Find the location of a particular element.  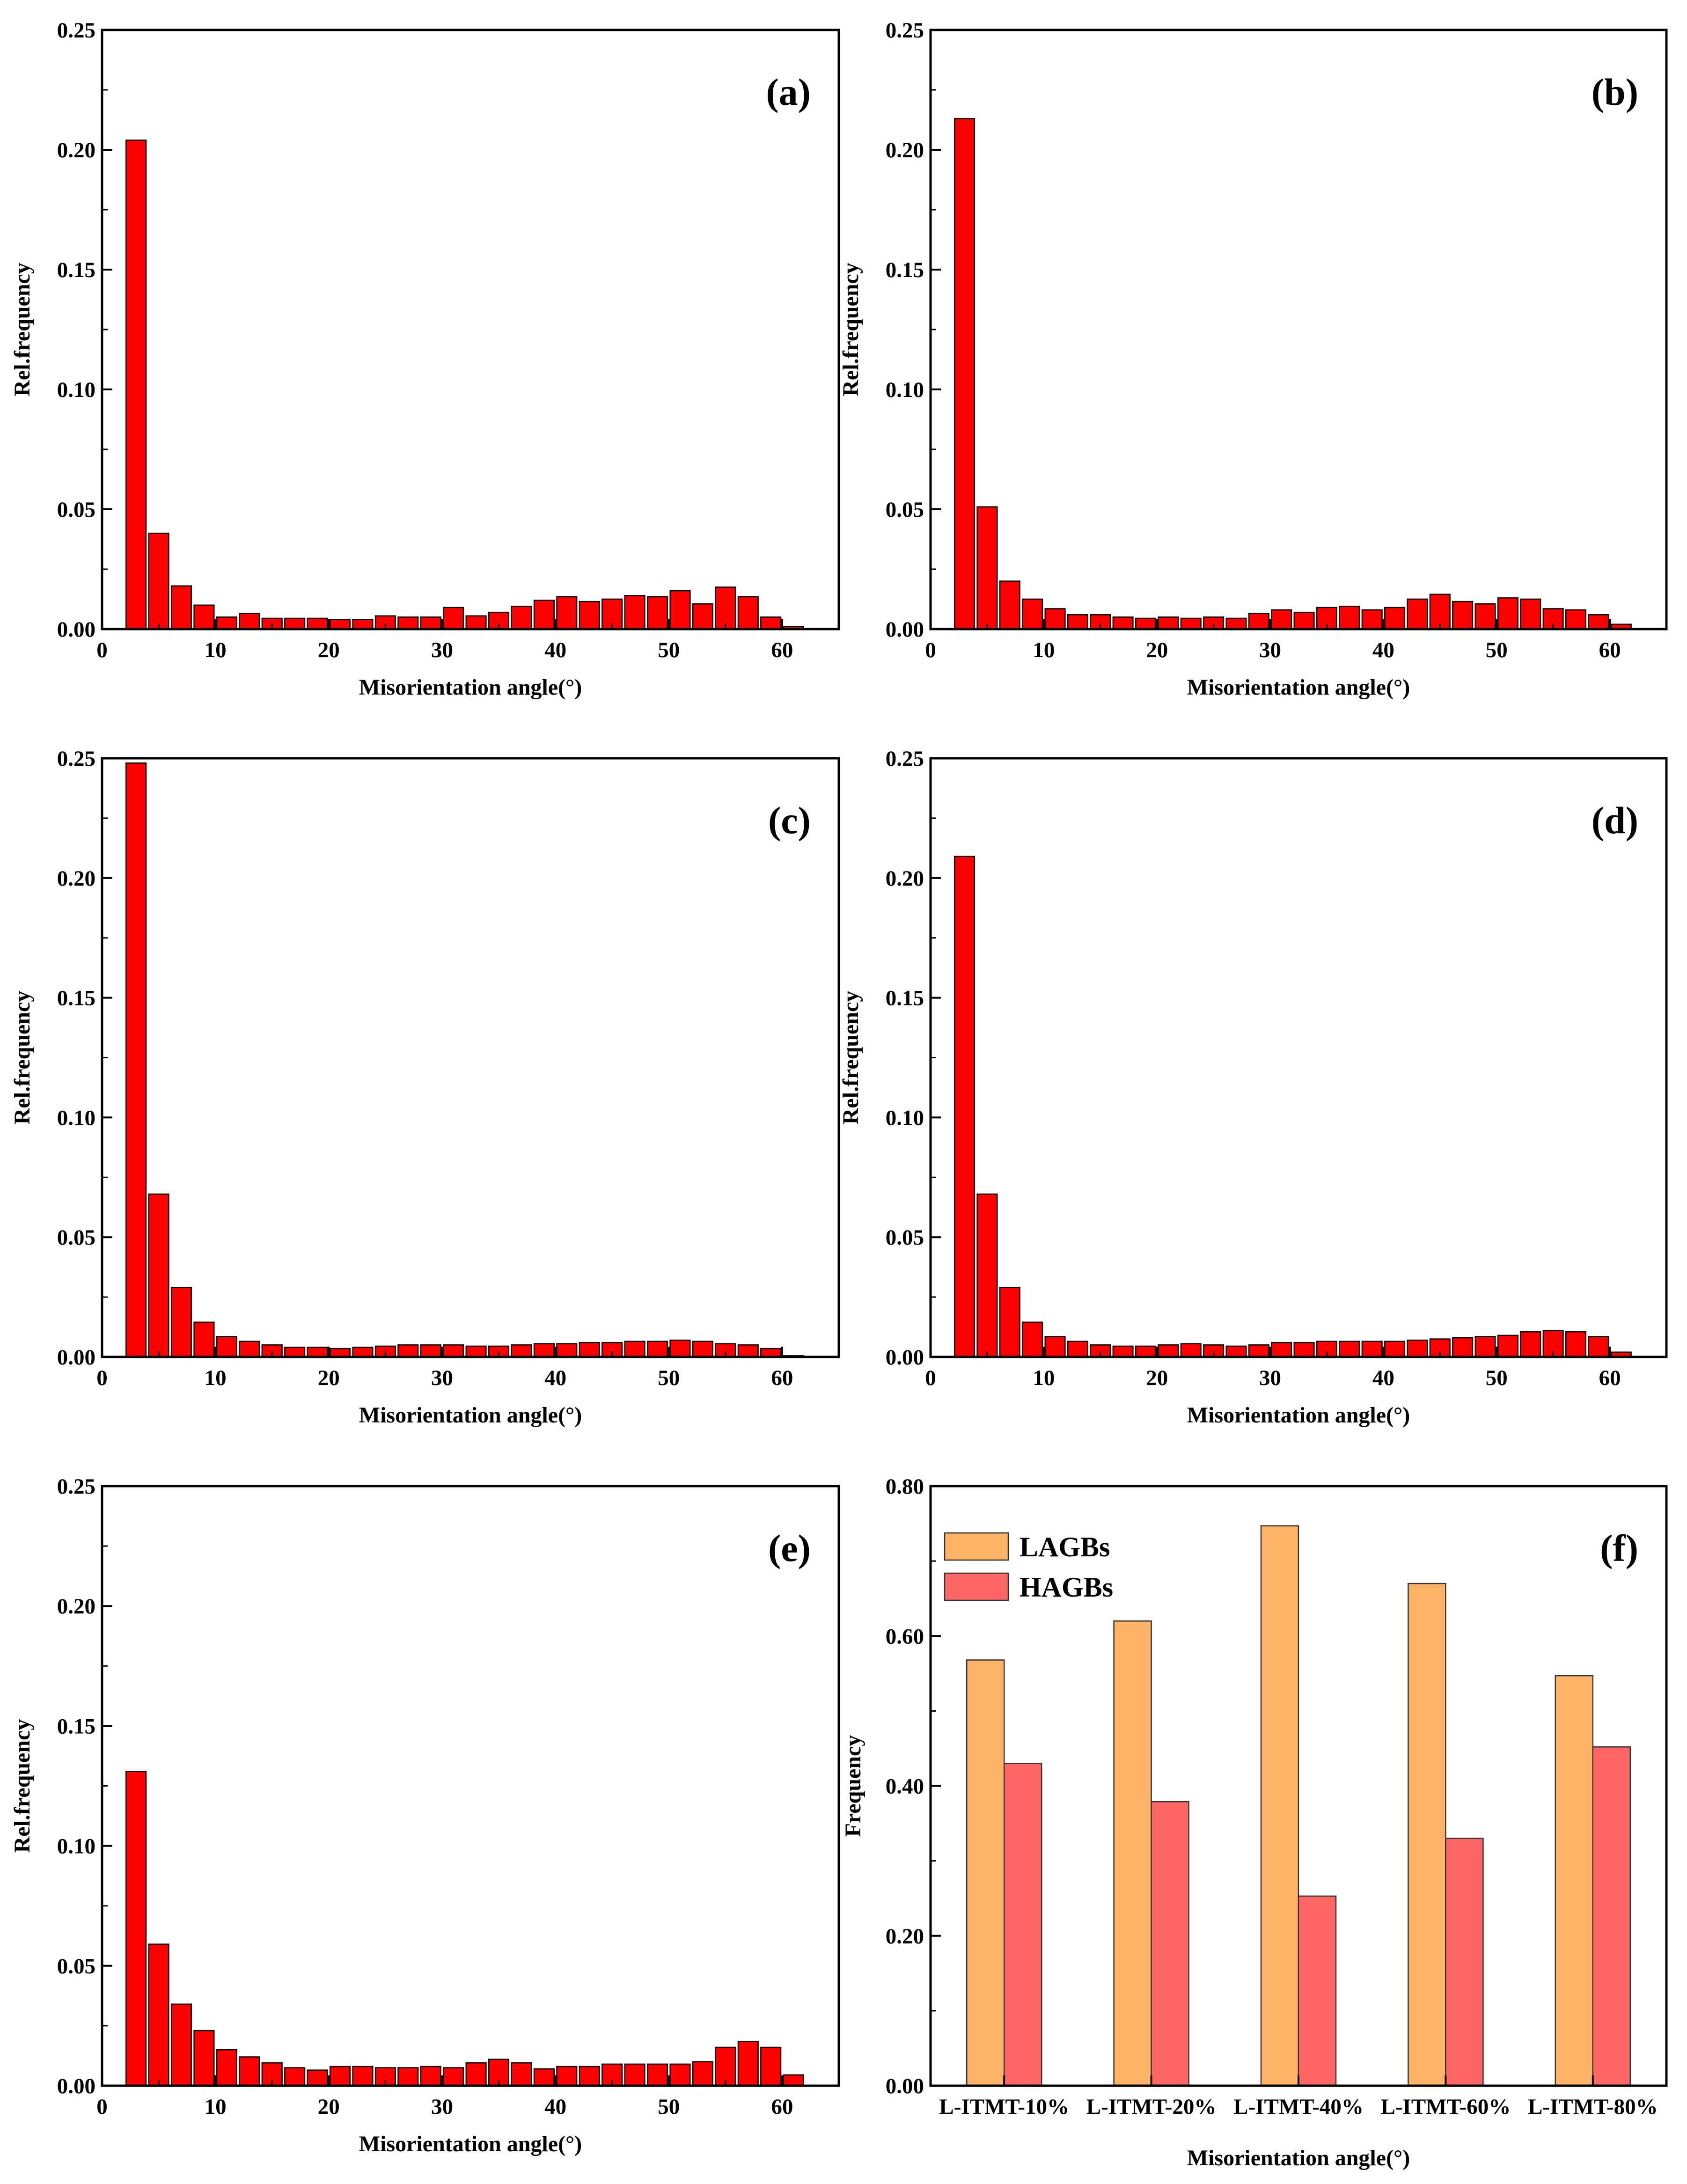

x-tick-label: 20 is located at coordinates (1157, 1378).